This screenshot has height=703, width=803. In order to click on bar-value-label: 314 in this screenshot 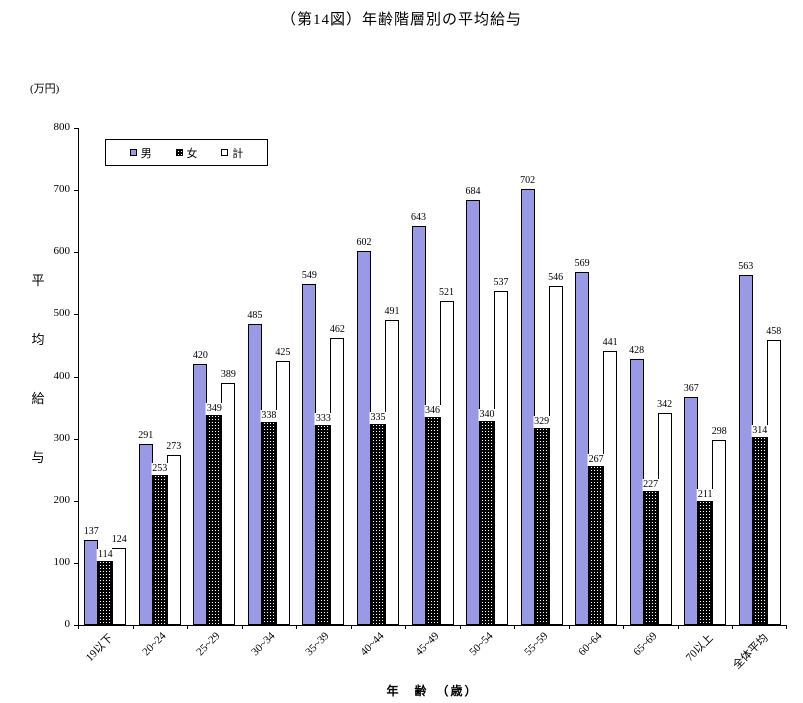, I will do `click(760, 431)`.